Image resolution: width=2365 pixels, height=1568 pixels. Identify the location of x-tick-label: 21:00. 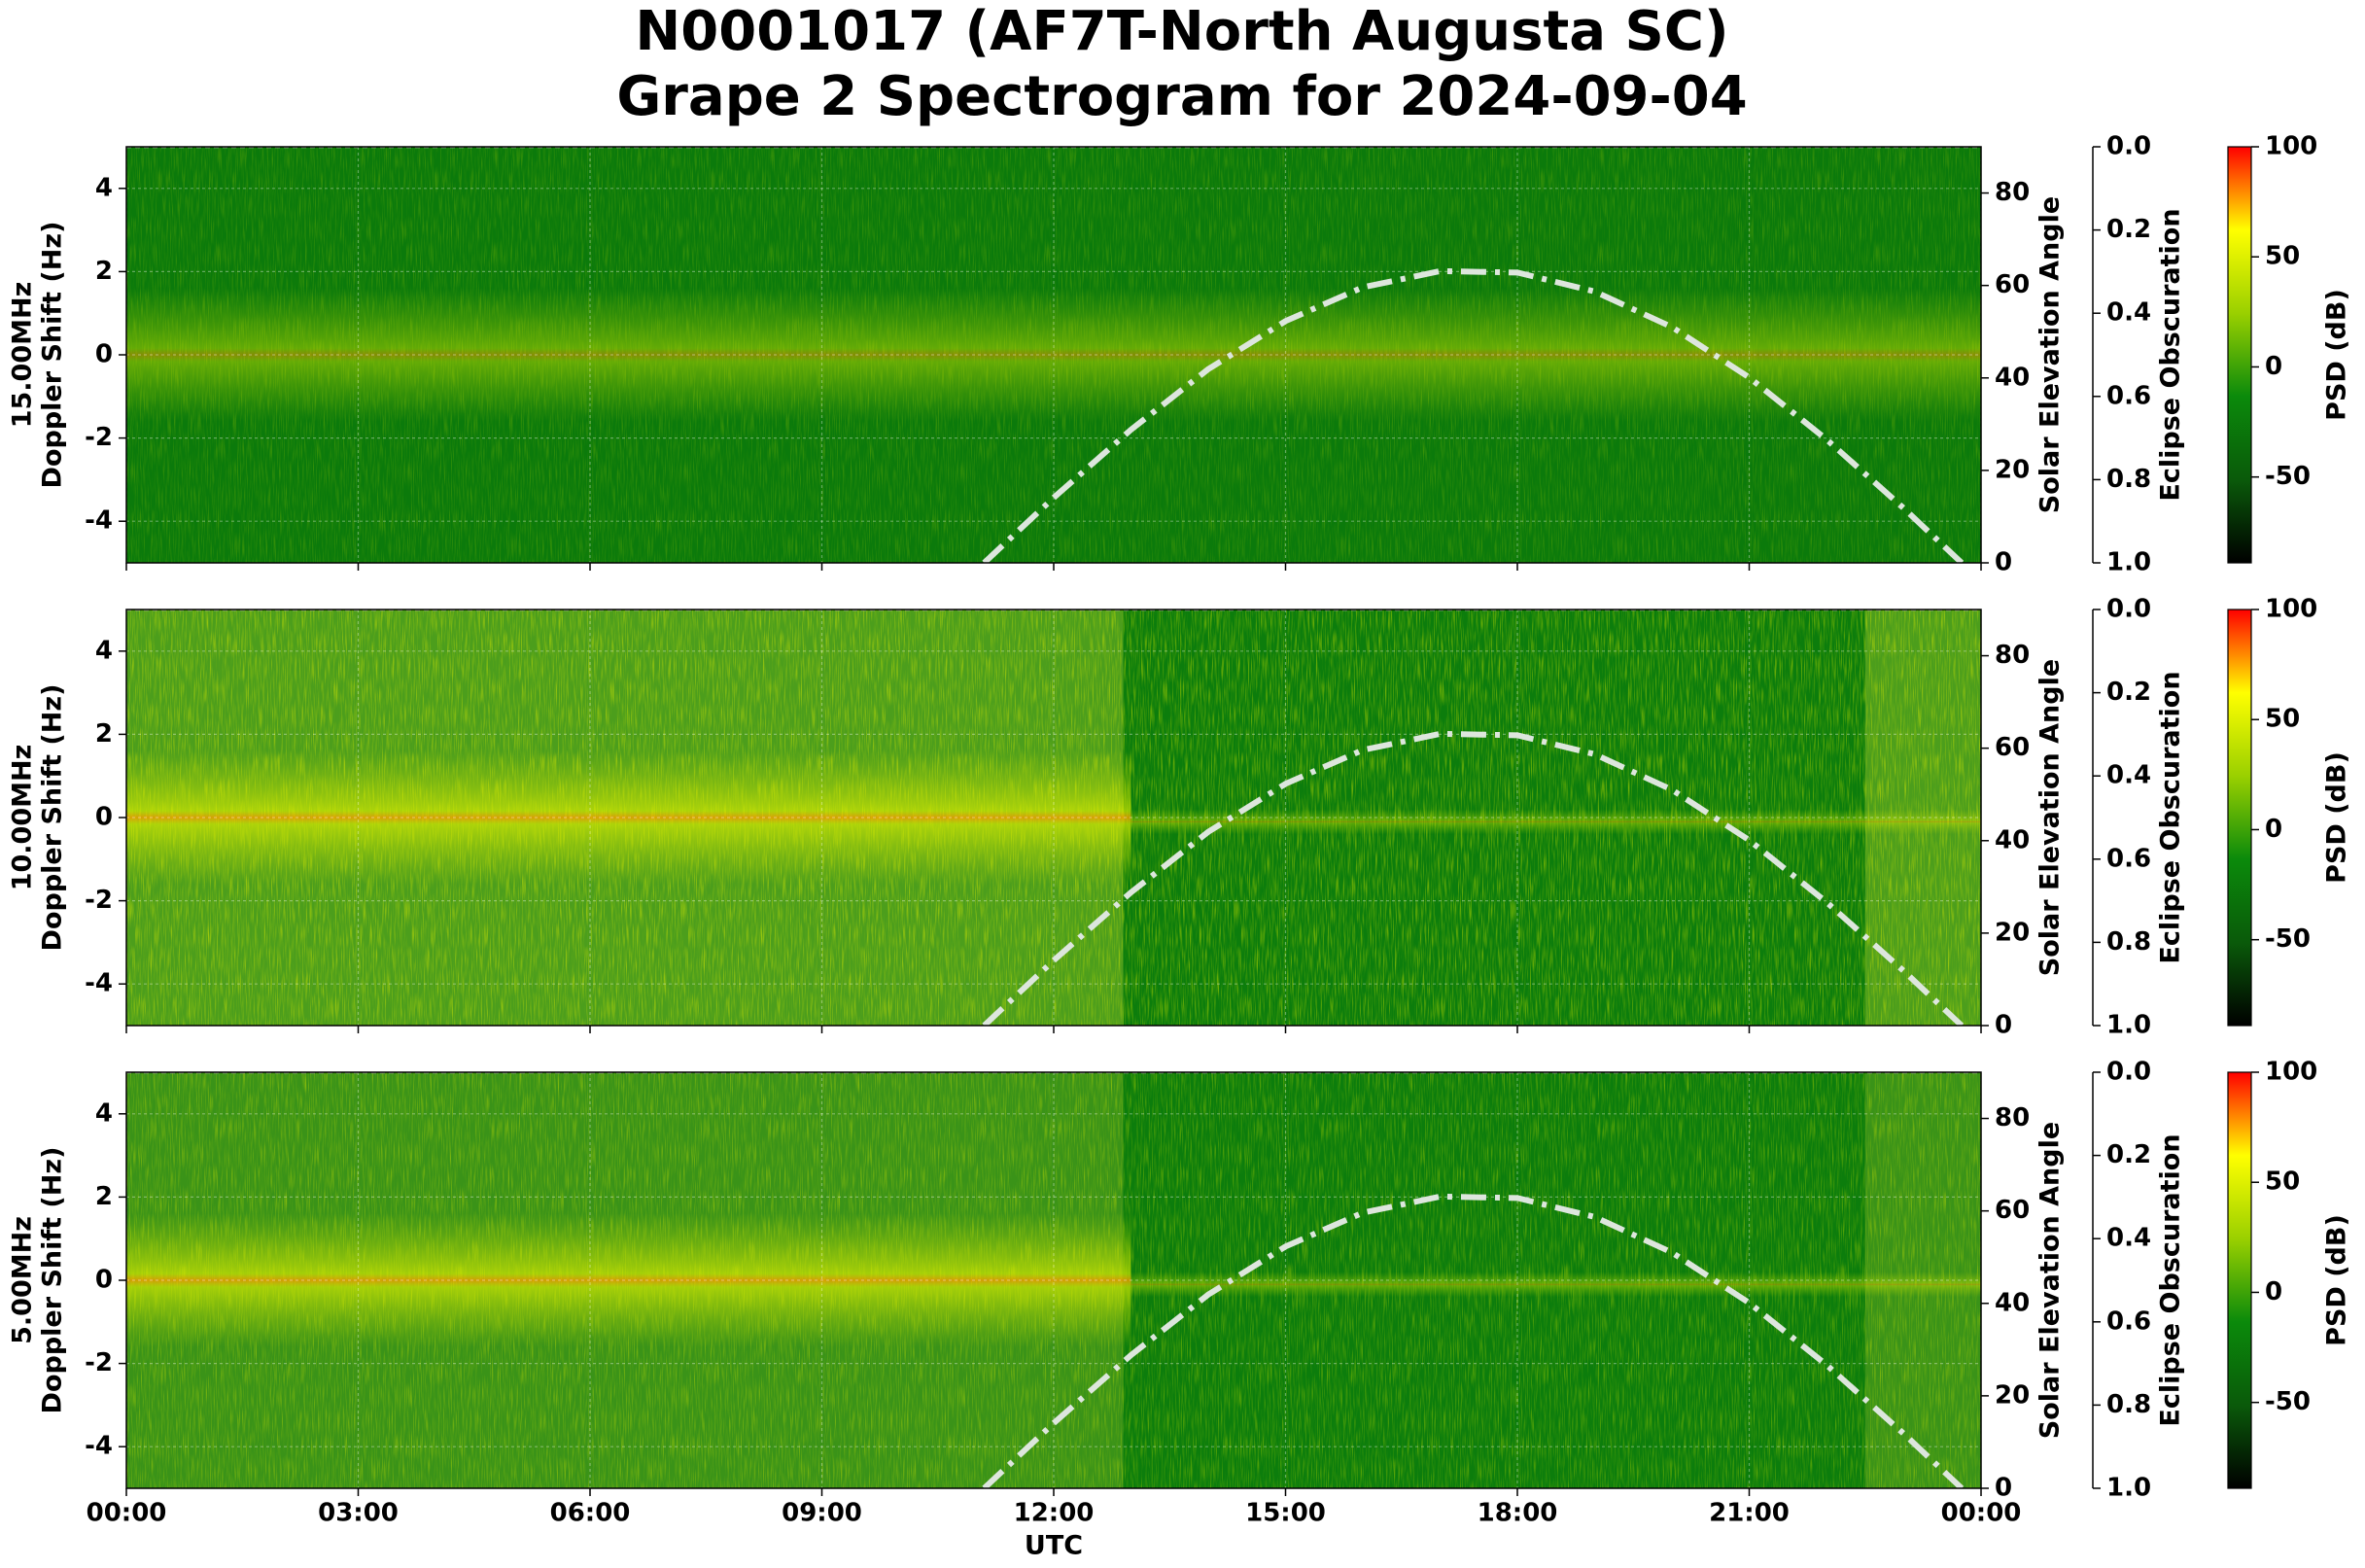
(1749, 1513).